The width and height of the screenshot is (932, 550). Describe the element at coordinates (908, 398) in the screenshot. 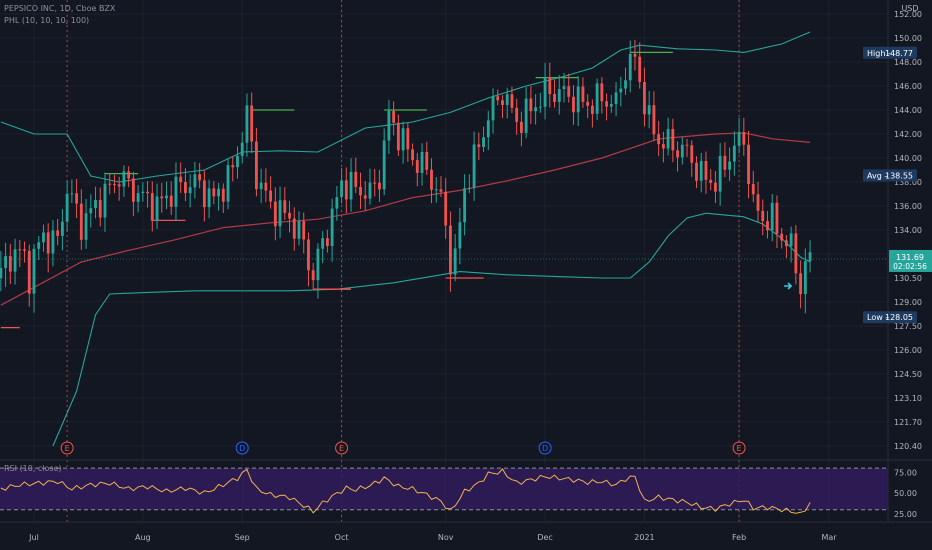

I see `price-tick-label: 123.10` at that location.